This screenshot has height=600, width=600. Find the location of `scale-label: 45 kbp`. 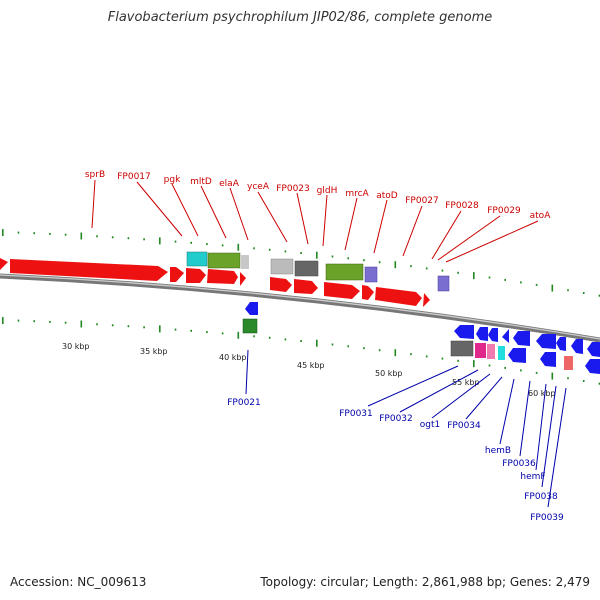

scale-label: 45 kbp is located at coordinates (311, 365).